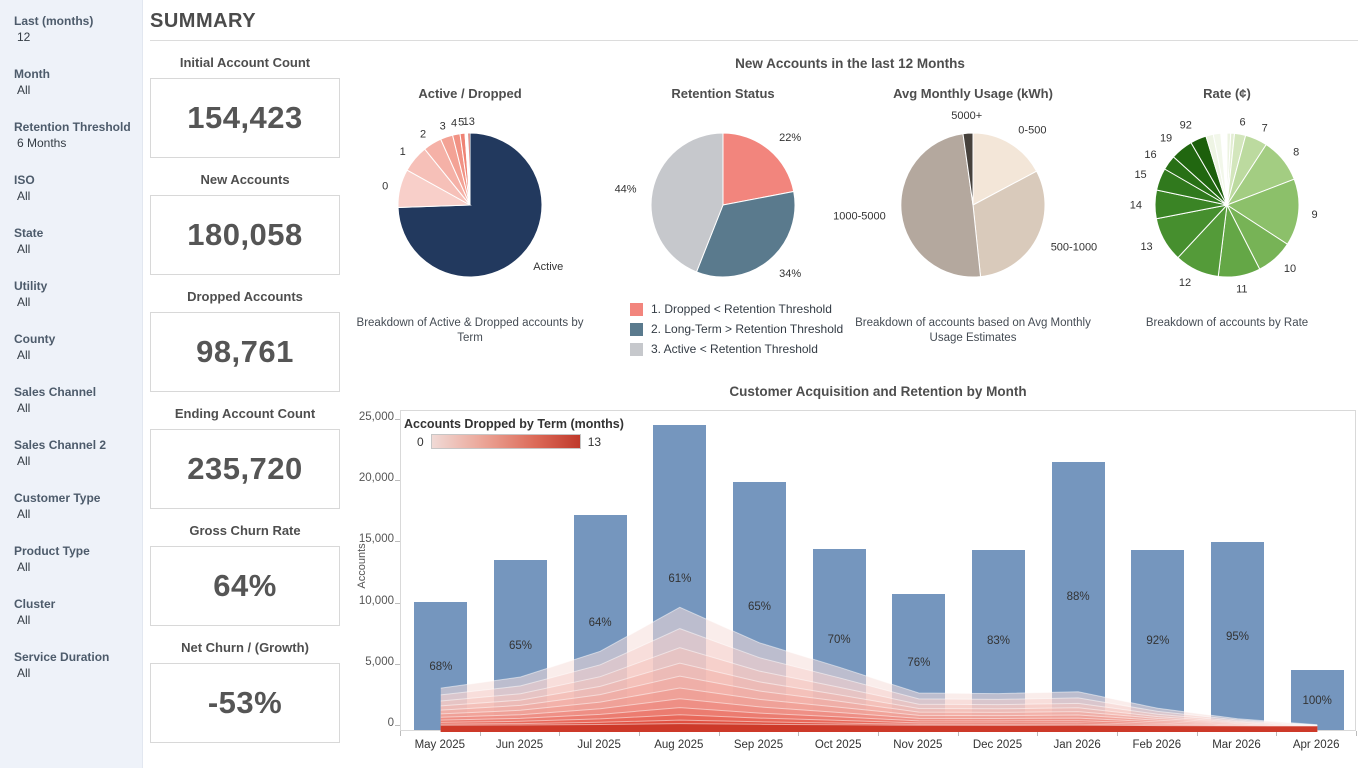 This screenshot has height=768, width=1366. Describe the element at coordinates (520, 646) in the screenshot. I see `bar-percent-label: 65%` at that location.